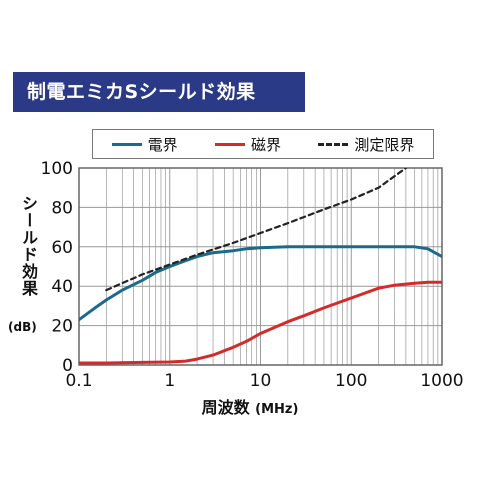 Image resolution: width=500 pixels, height=500 pixels. What do you see at coordinates (162, 144) in the screenshot?
I see `legend-label-electric: 電界` at bounding box center [162, 144].